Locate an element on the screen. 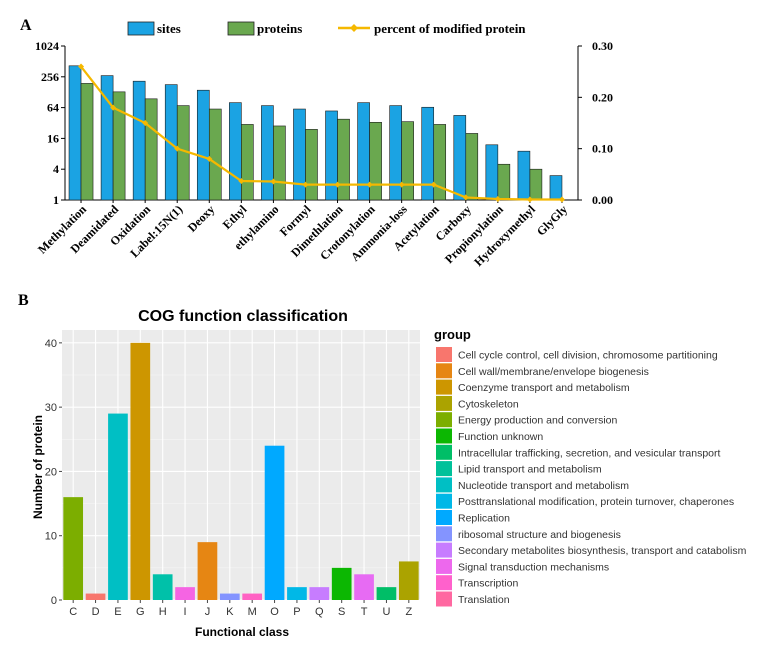 The image size is (776, 645). panel-b-label: B is located at coordinates (23, 300).